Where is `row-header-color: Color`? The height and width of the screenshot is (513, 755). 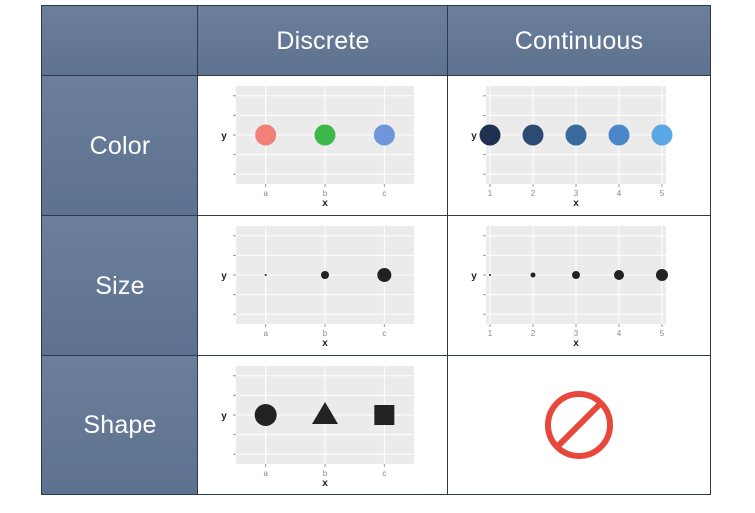 row-header-color: Color is located at coordinates (120, 146).